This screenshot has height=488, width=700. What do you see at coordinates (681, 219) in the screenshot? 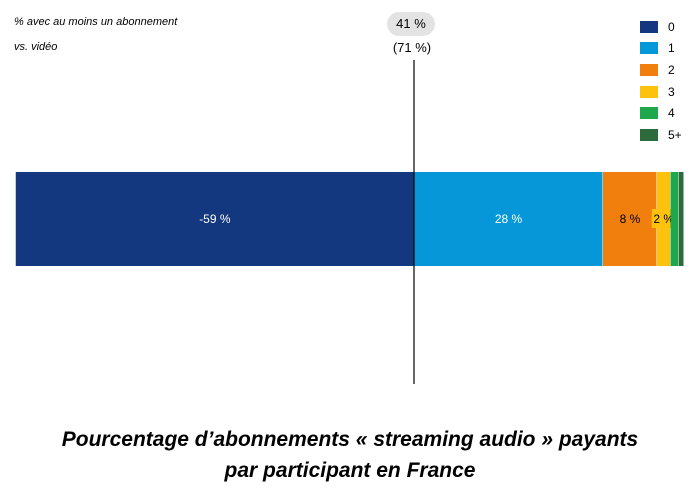
I see `bar-segment-5+` at bounding box center [681, 219].